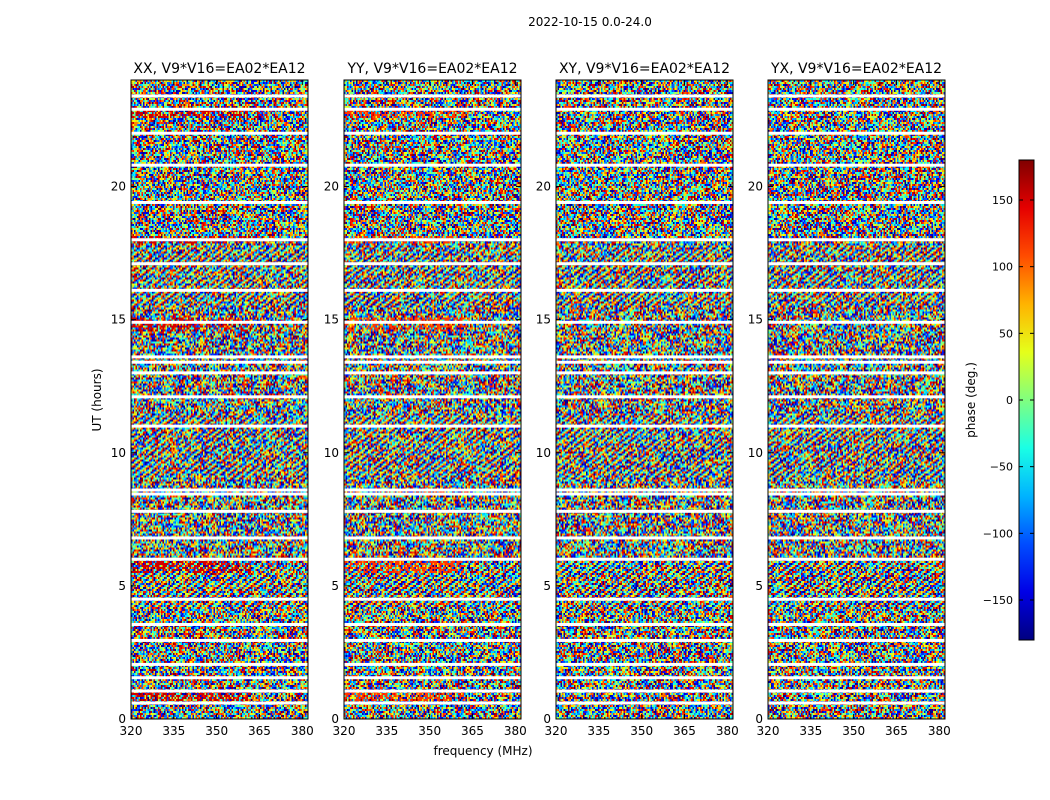  What do you see at coordinates (1006, 333) in the screenshot?
I see `colorbar-tick-label: 50` at bounding box center [1006, 333].